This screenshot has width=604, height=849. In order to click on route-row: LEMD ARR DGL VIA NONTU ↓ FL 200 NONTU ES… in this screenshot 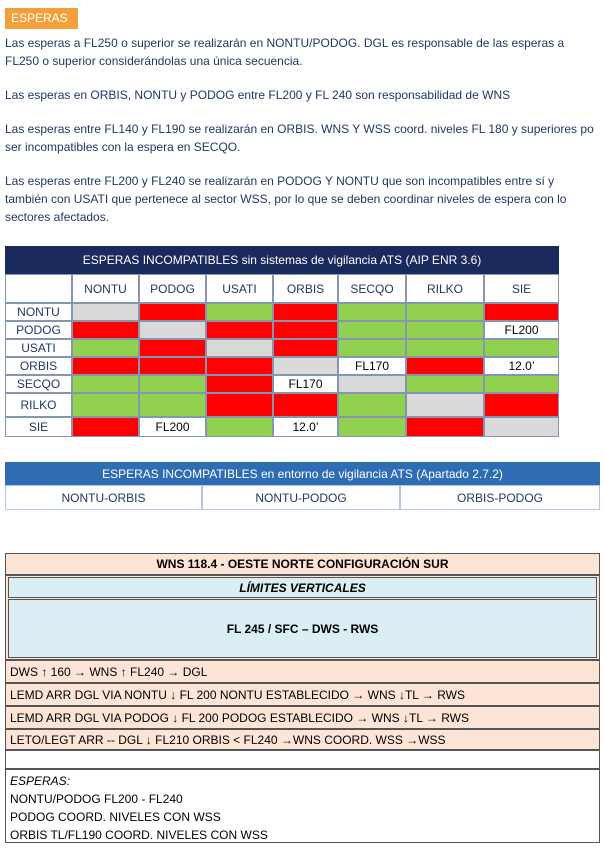, I will do `click(302, 694)`.